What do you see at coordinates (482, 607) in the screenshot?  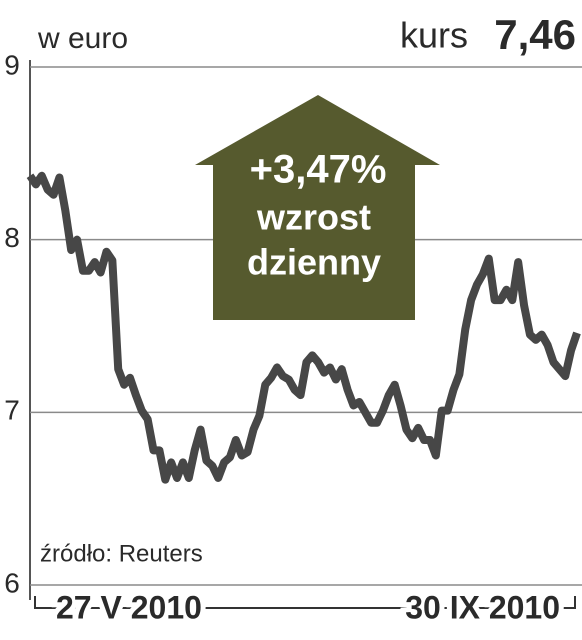 I see `x-tick-label: 30 IX 2010` at bounding box center [482, 607].